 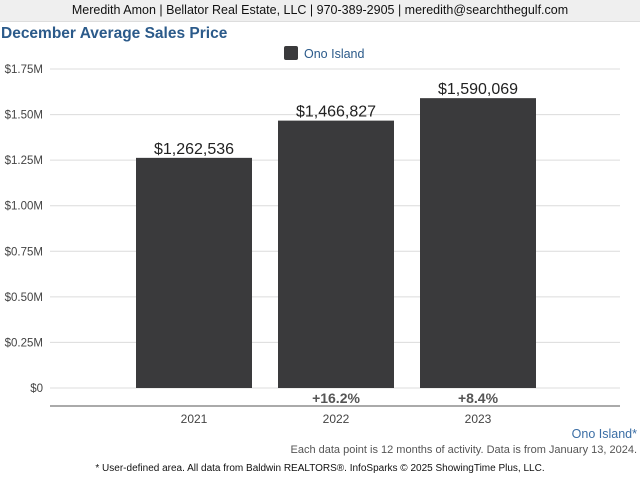 What do you see at coordinates (336, 112) in the screenshot?
I see `data-label: $1,466,827` at bounding box center [336, 112].